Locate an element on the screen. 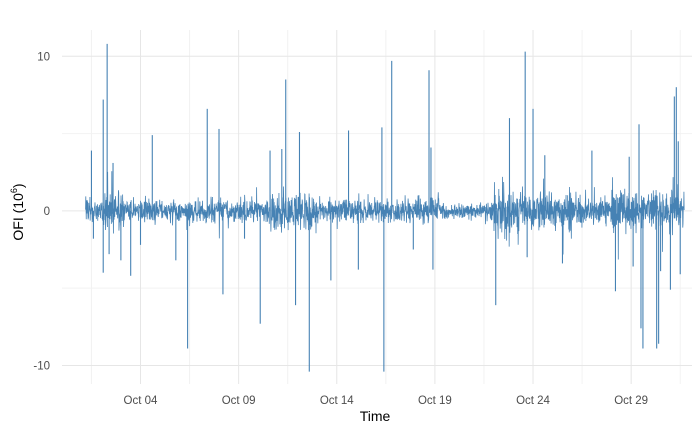 This screenshot has width=700, height=437. y-tick-label-1: 0 is located at coordinates (47, 212).